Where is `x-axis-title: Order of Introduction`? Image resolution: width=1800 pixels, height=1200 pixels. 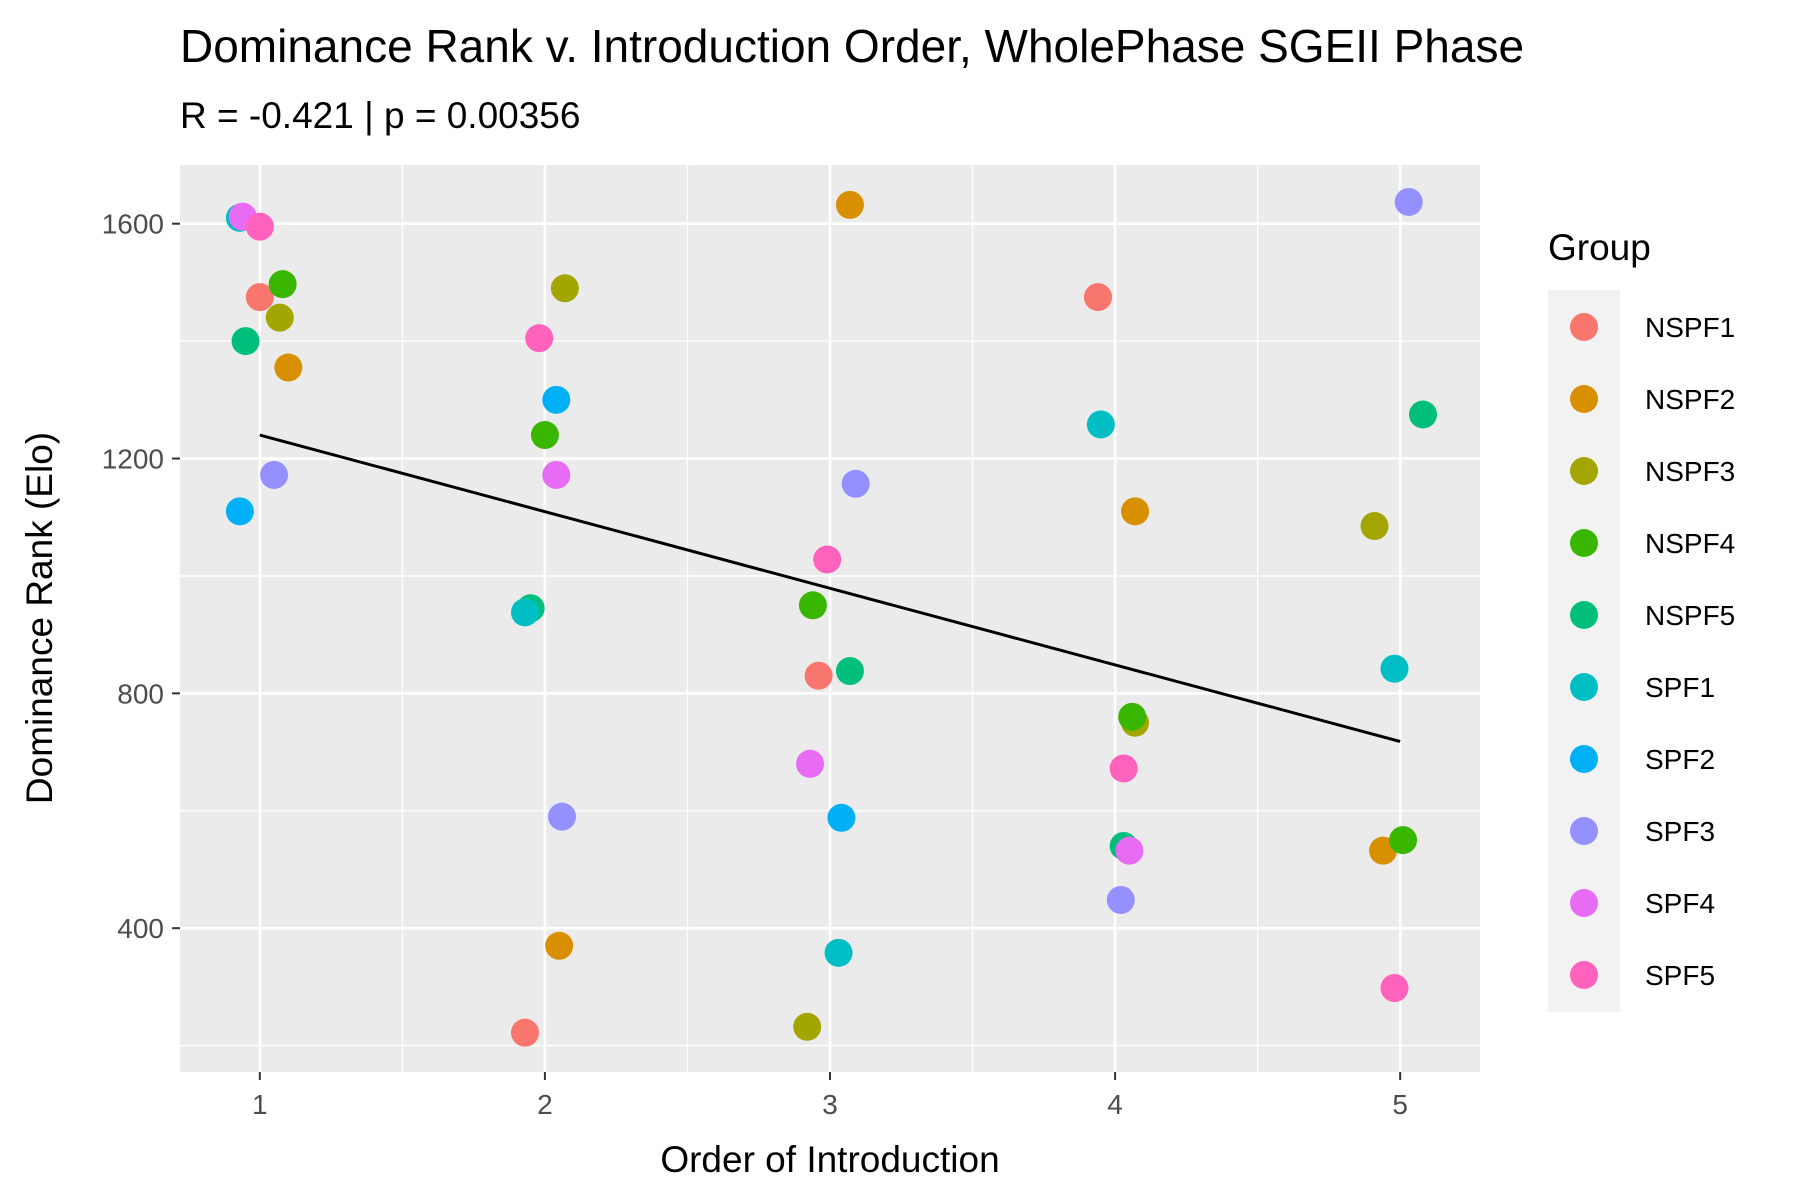 x-axis-title: Order of Introduction is located at coordinates (829, 1159).